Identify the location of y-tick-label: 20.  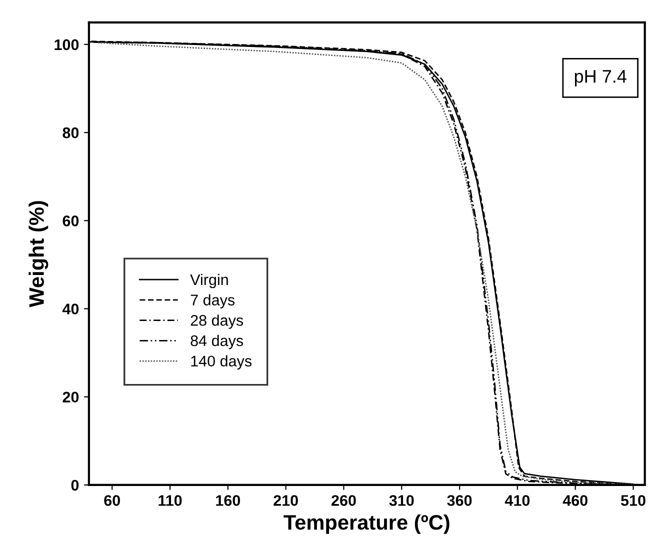
(70, 397).